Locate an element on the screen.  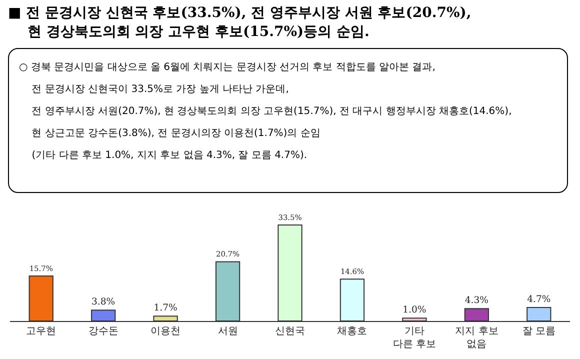
data-label: 3.8% is located at coordinates (104, 302).